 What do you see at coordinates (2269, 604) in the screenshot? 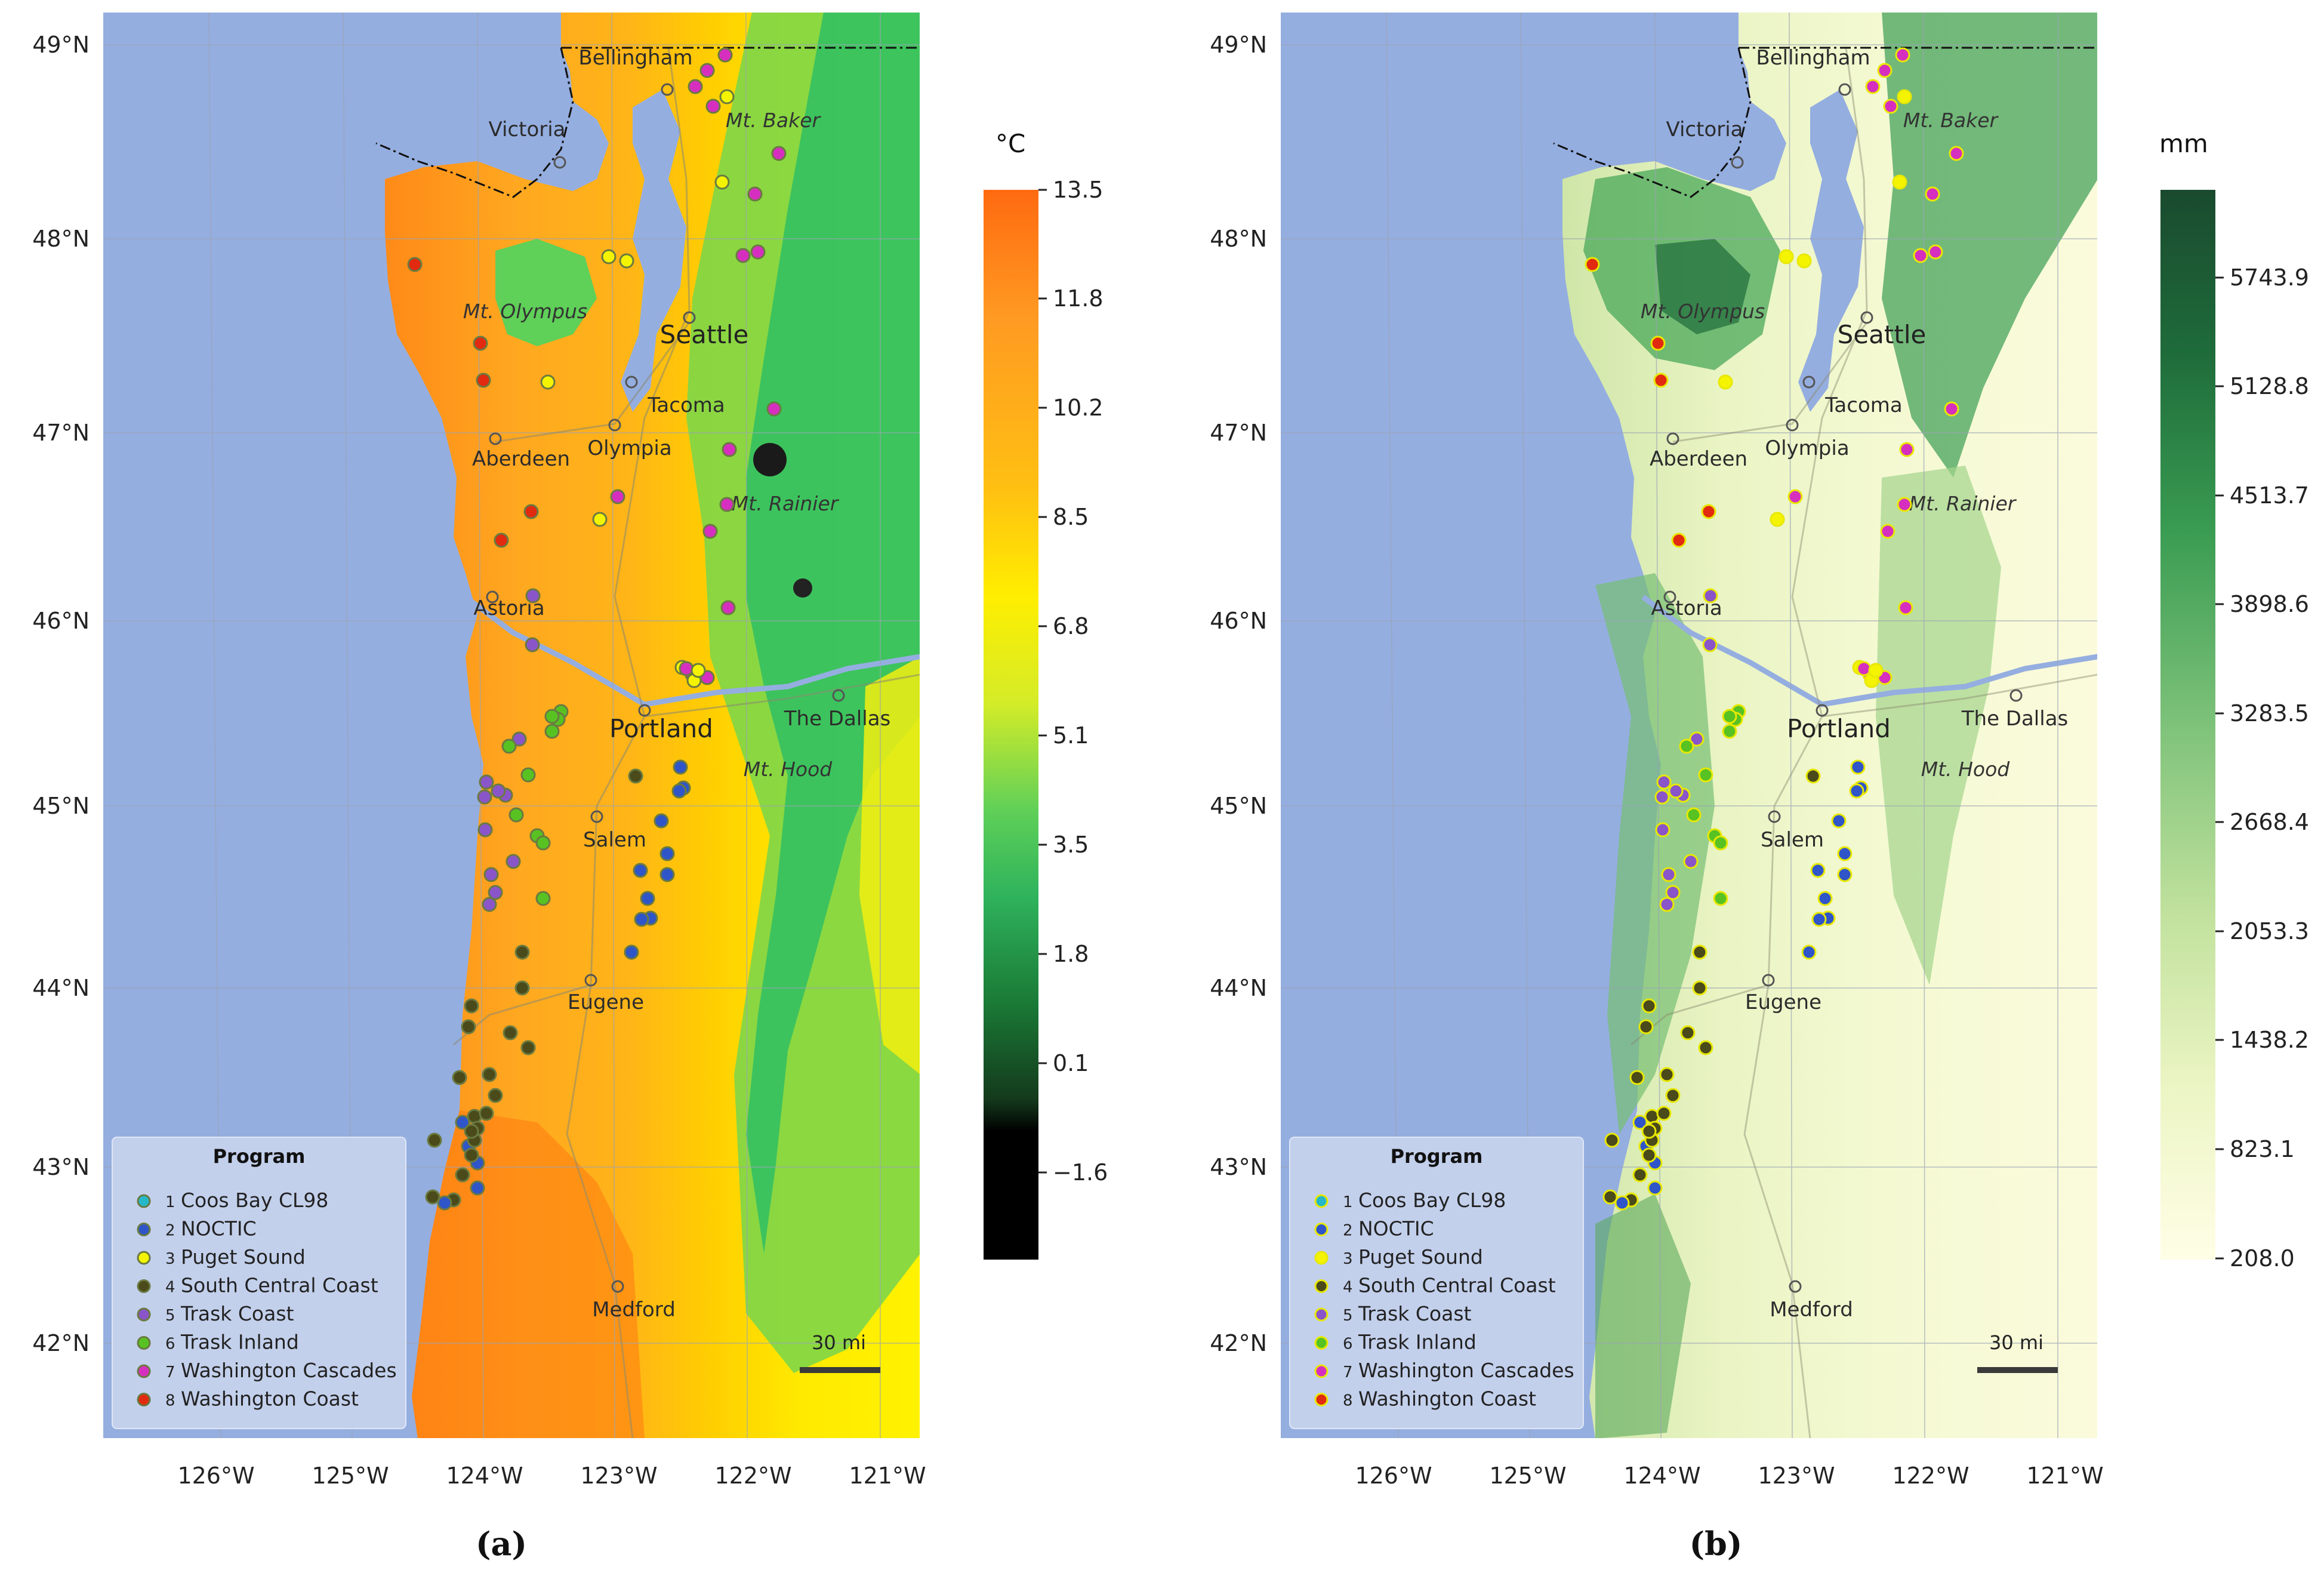
I see `colorbar-tick-label: 3898.6` at bounding box center [2269, 604].